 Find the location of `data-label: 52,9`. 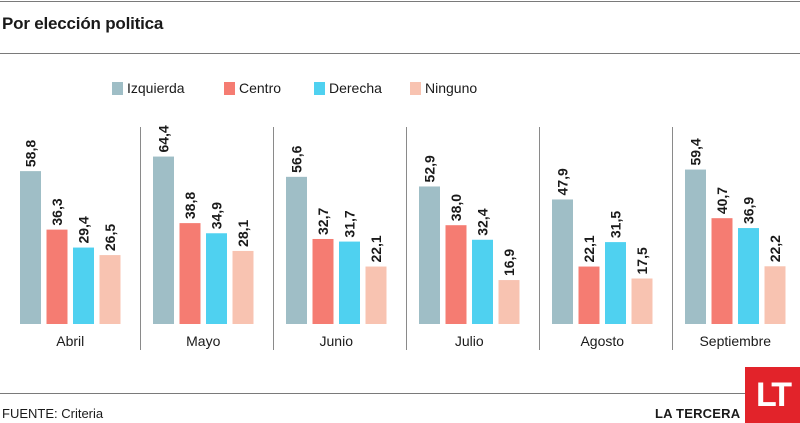

data-label: 52,9 is located at coordinates (430, 168).